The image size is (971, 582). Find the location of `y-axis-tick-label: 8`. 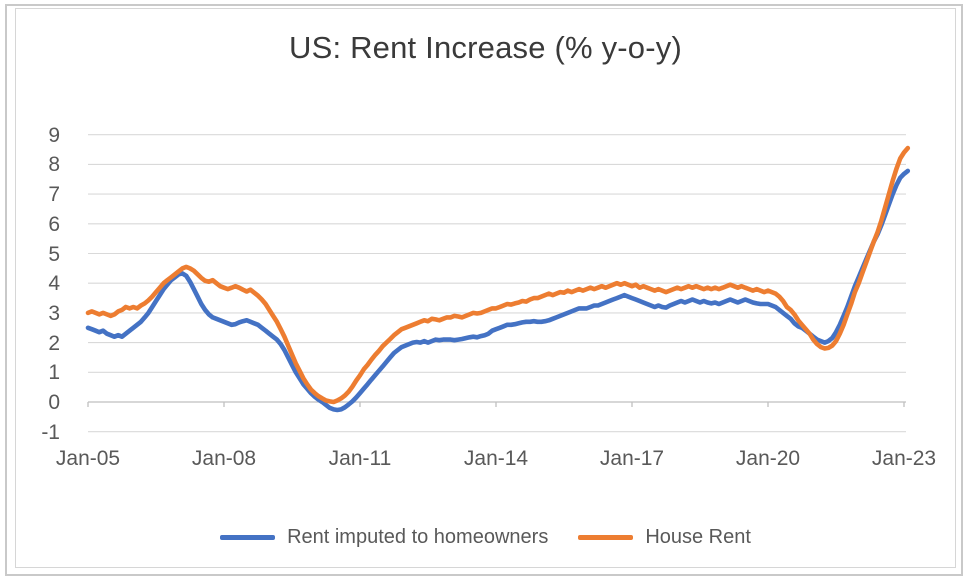

y-axis-tick-label: 8 is located at coordinates (54, 165).